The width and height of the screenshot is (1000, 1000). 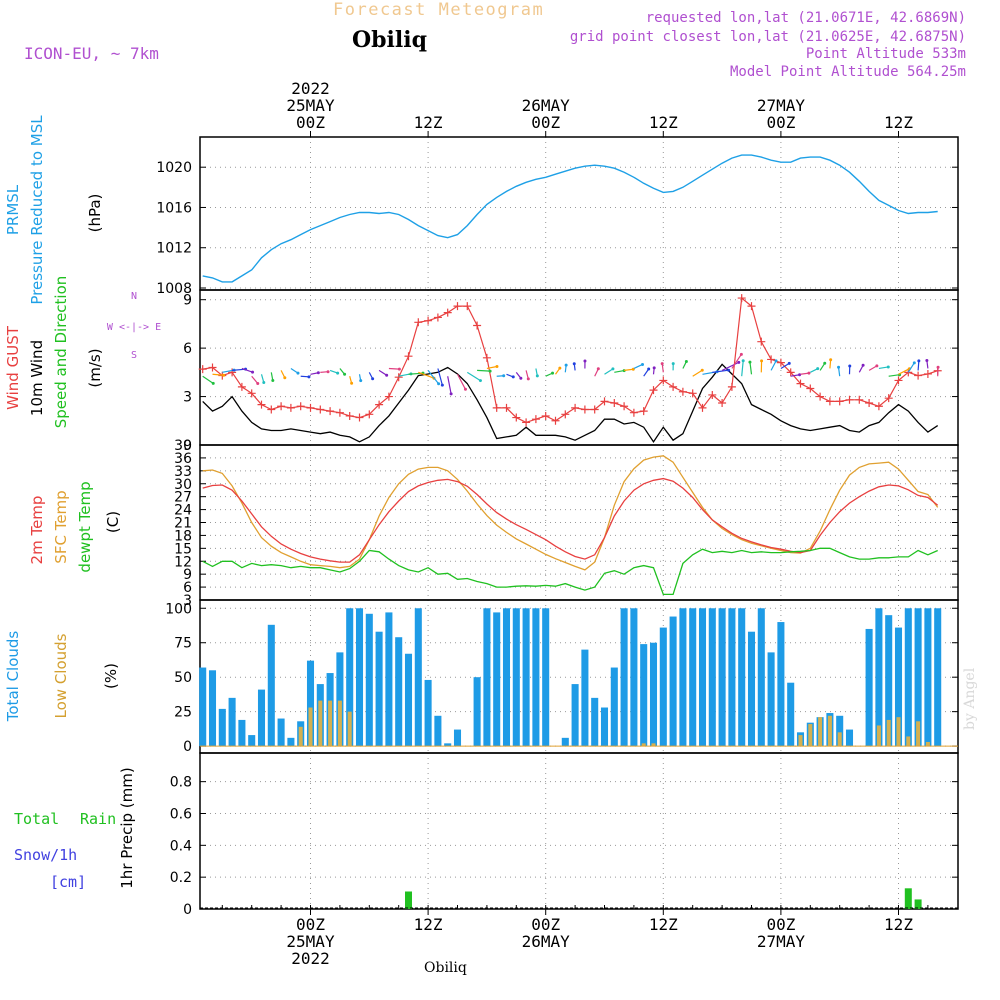 What do you see at coordinates (570, 571) in the screenshot?
I see `dewpoint-line` at bounding box center [570, 571].